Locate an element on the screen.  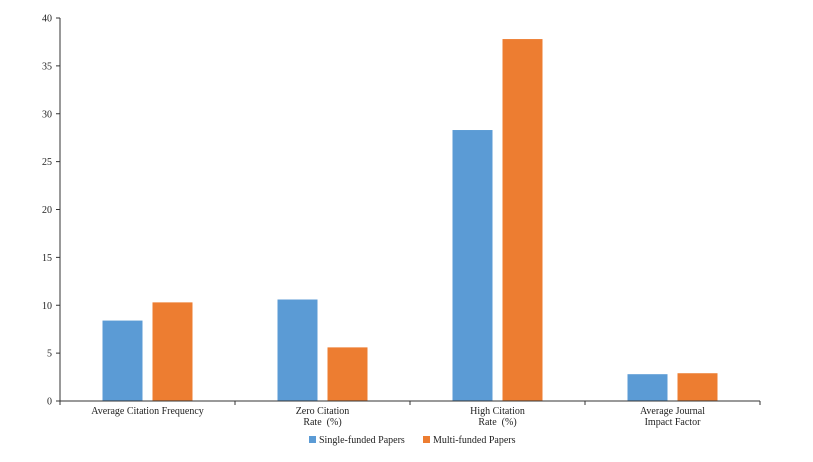
x-category-label-line: High Citation is located at coordinates (497, 411).